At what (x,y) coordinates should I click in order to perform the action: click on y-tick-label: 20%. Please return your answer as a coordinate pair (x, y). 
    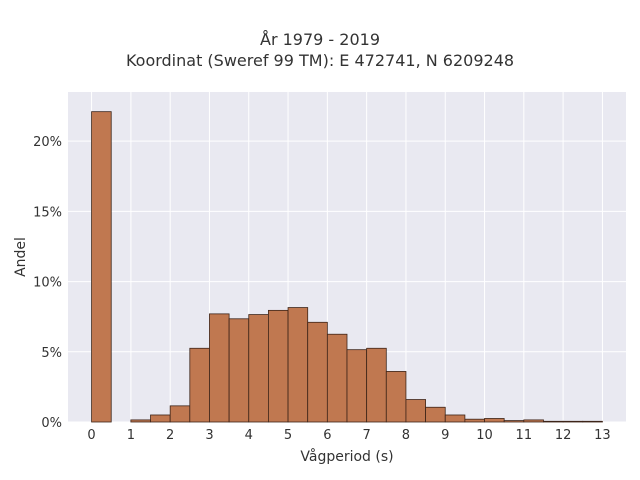
    Looking at the image, I should click on (47, 142).